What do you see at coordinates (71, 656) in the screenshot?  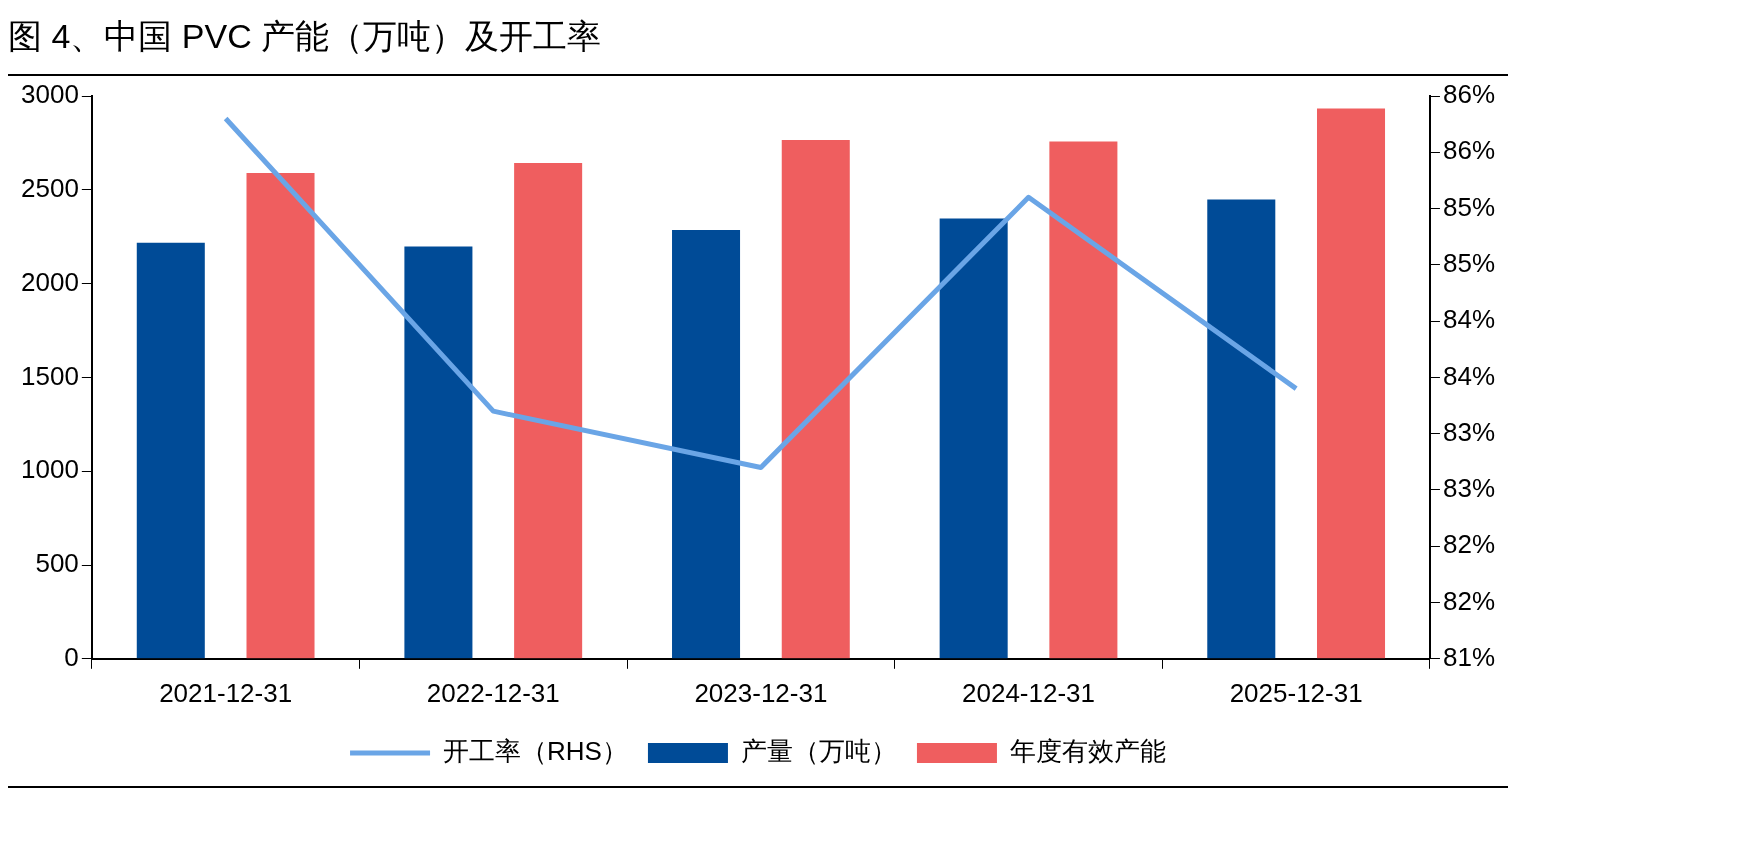 I see `y-tick-label: 0` at bounding box center [71, 656].